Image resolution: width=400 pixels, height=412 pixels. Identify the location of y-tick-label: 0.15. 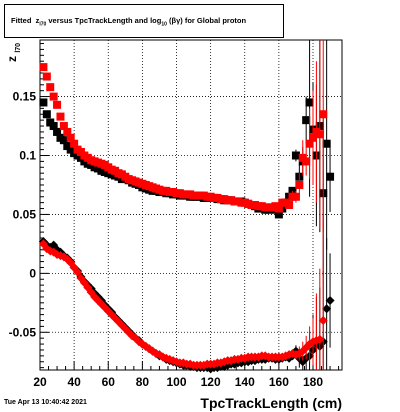
(25, 97).